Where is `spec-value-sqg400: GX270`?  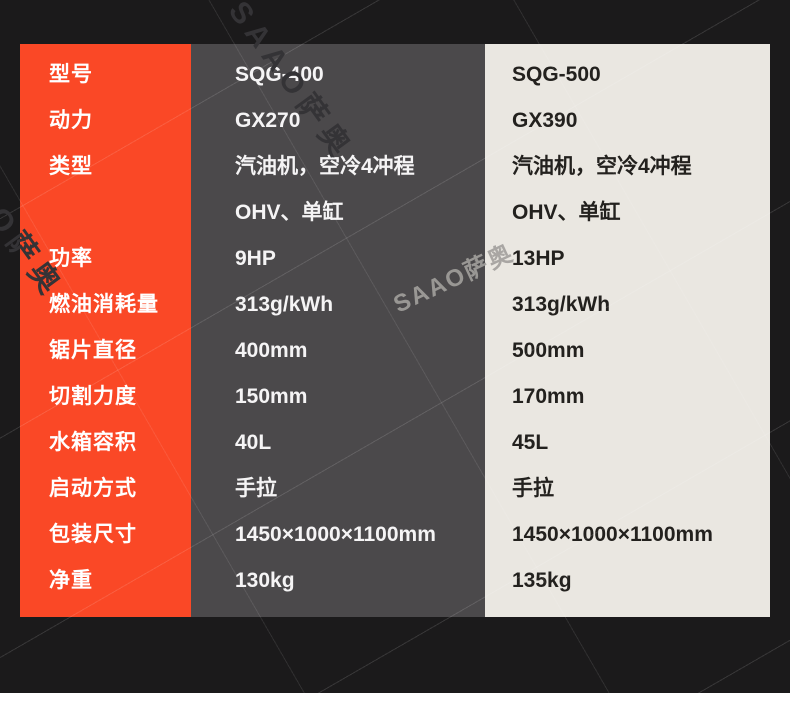 spec-value-sqg400: GX270 is located at coordinates (268, 120).